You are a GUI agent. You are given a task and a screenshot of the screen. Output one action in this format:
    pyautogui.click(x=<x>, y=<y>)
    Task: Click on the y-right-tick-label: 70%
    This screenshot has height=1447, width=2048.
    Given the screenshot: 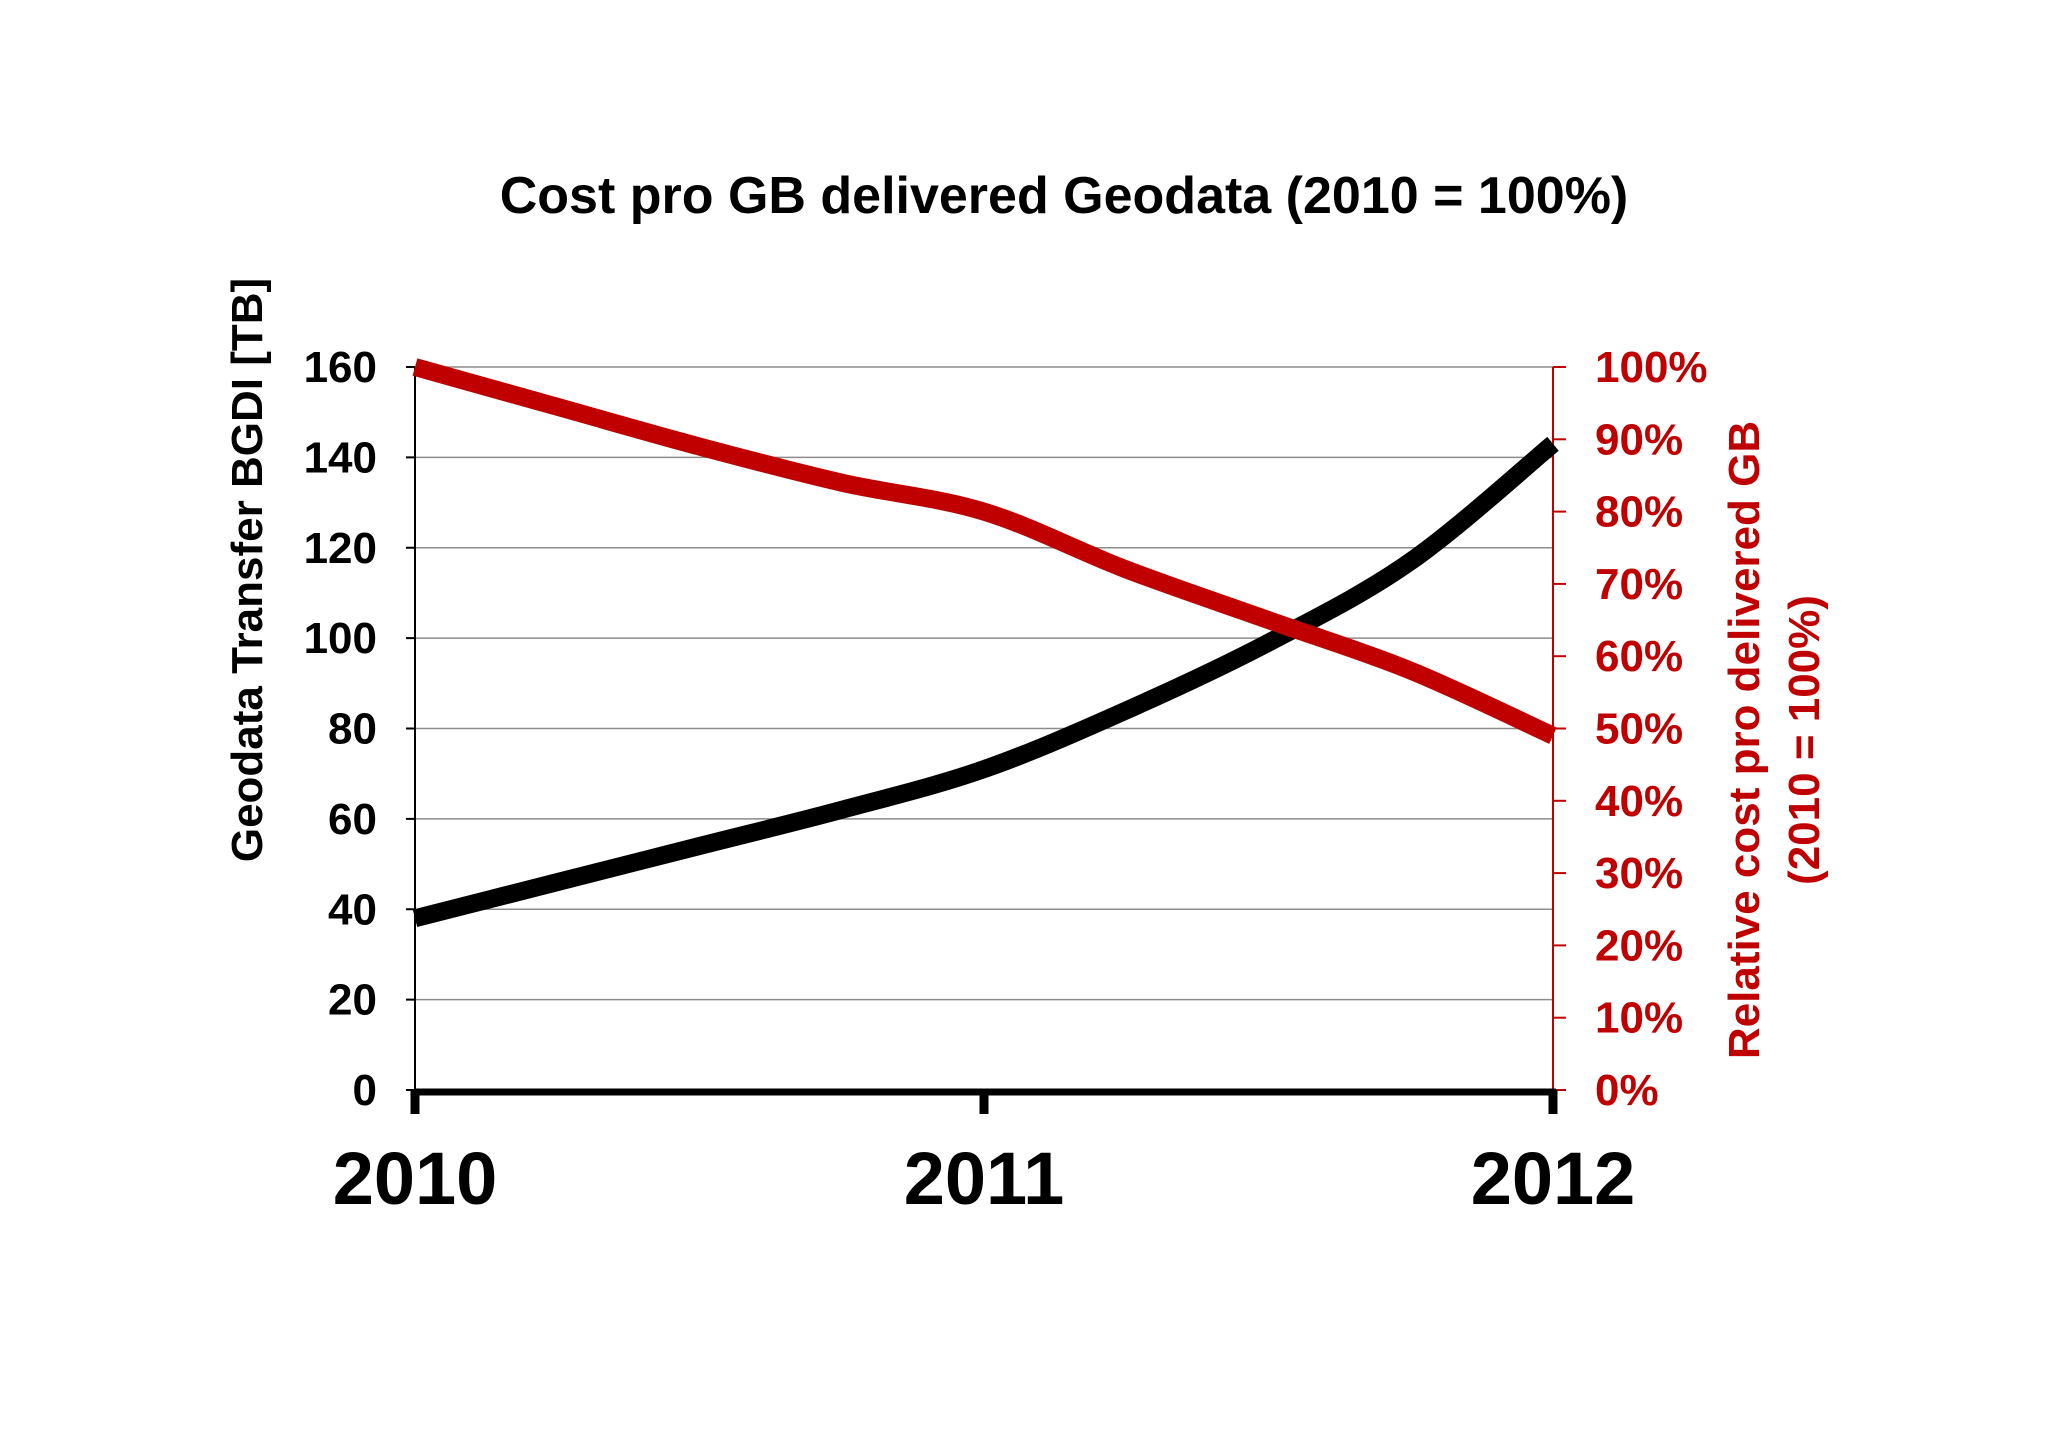 What is the action you would take?
    pyautogui.click(x=1639, y=584)
    